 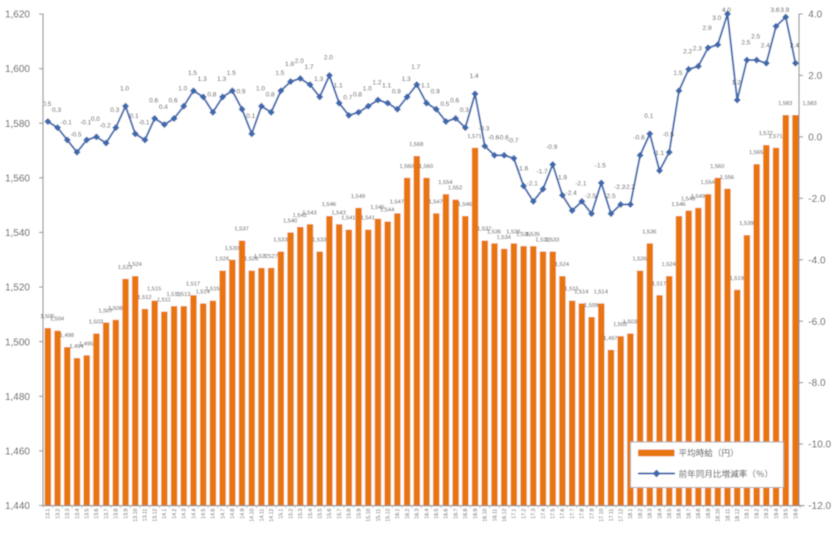 I want to click on svg-text: -0.2, so click(x=106, y=125).